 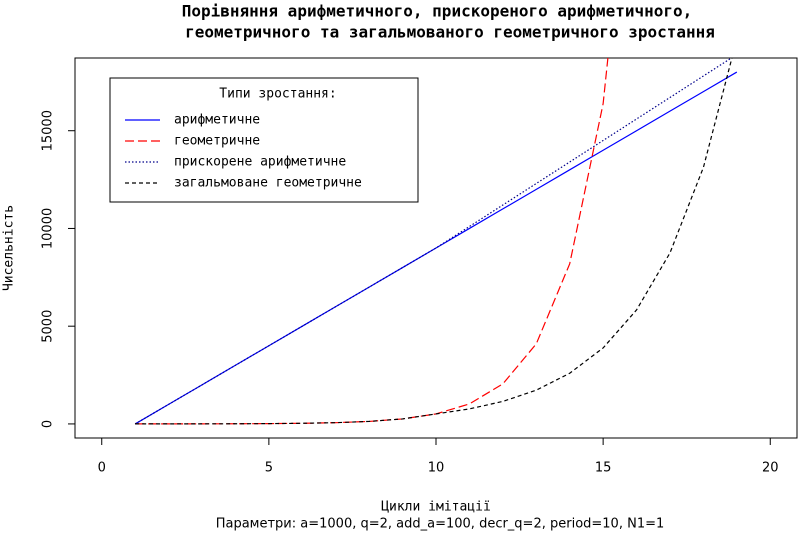 I want to click on y-tick-label: 0, so click(x=48, y=424).